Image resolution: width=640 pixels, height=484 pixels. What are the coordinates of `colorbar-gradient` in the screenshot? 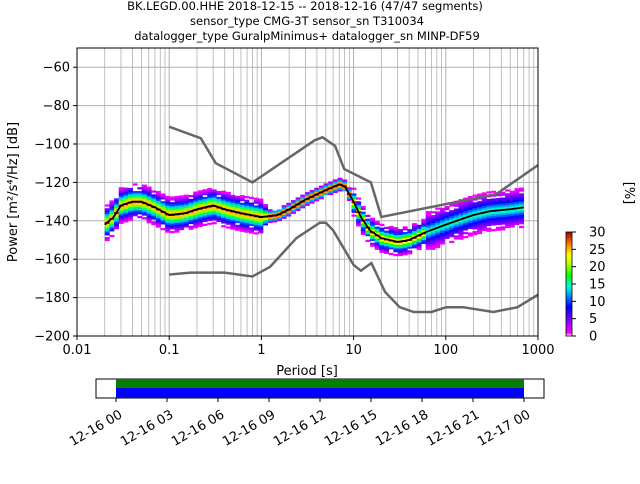 It's located at (569, 284).